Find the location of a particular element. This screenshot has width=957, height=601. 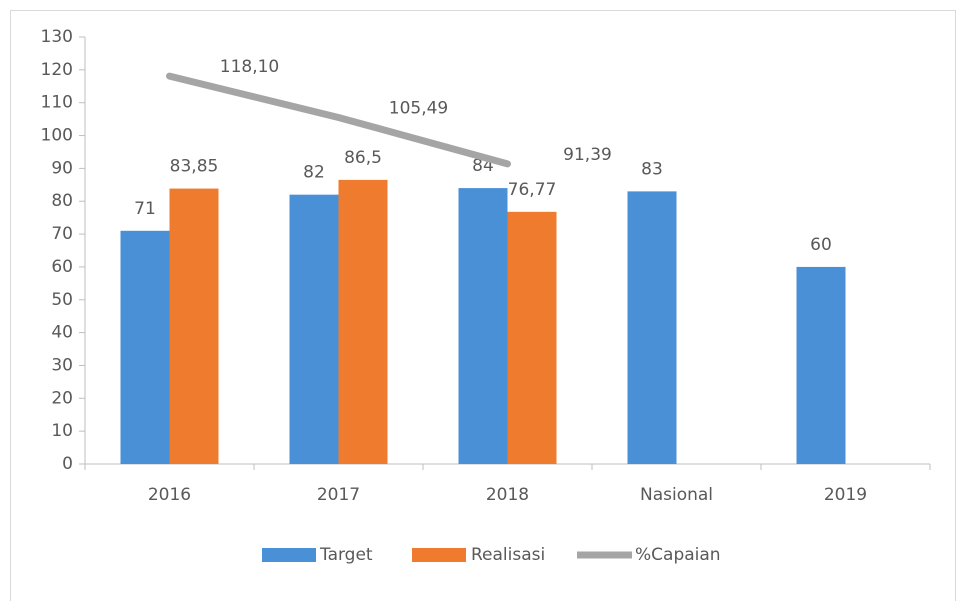

y-tick-label: 100 is located at coordinates (57, 136).